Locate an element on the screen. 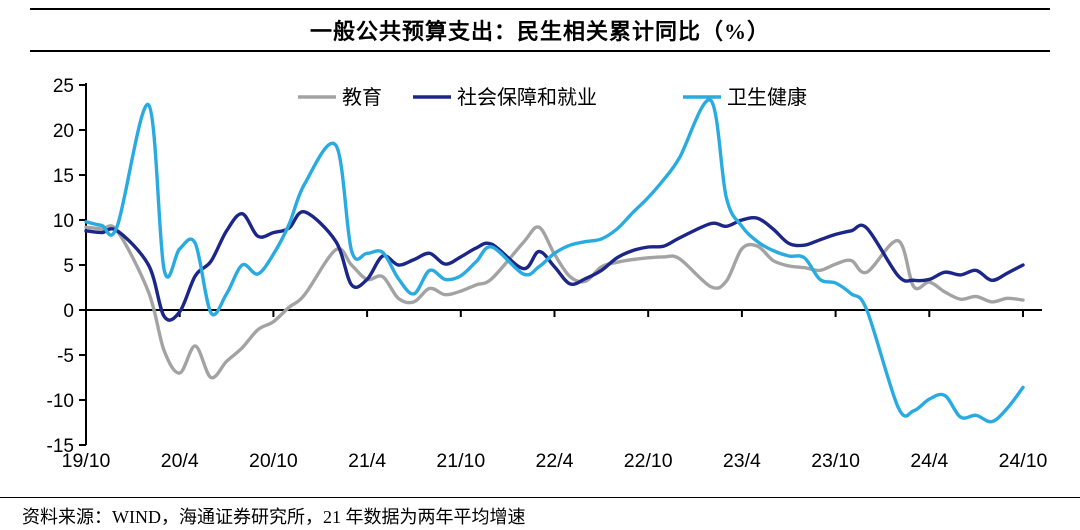 The image size is (1080, 530). y-tick-label: 20 is located at coordinates (63, 131).